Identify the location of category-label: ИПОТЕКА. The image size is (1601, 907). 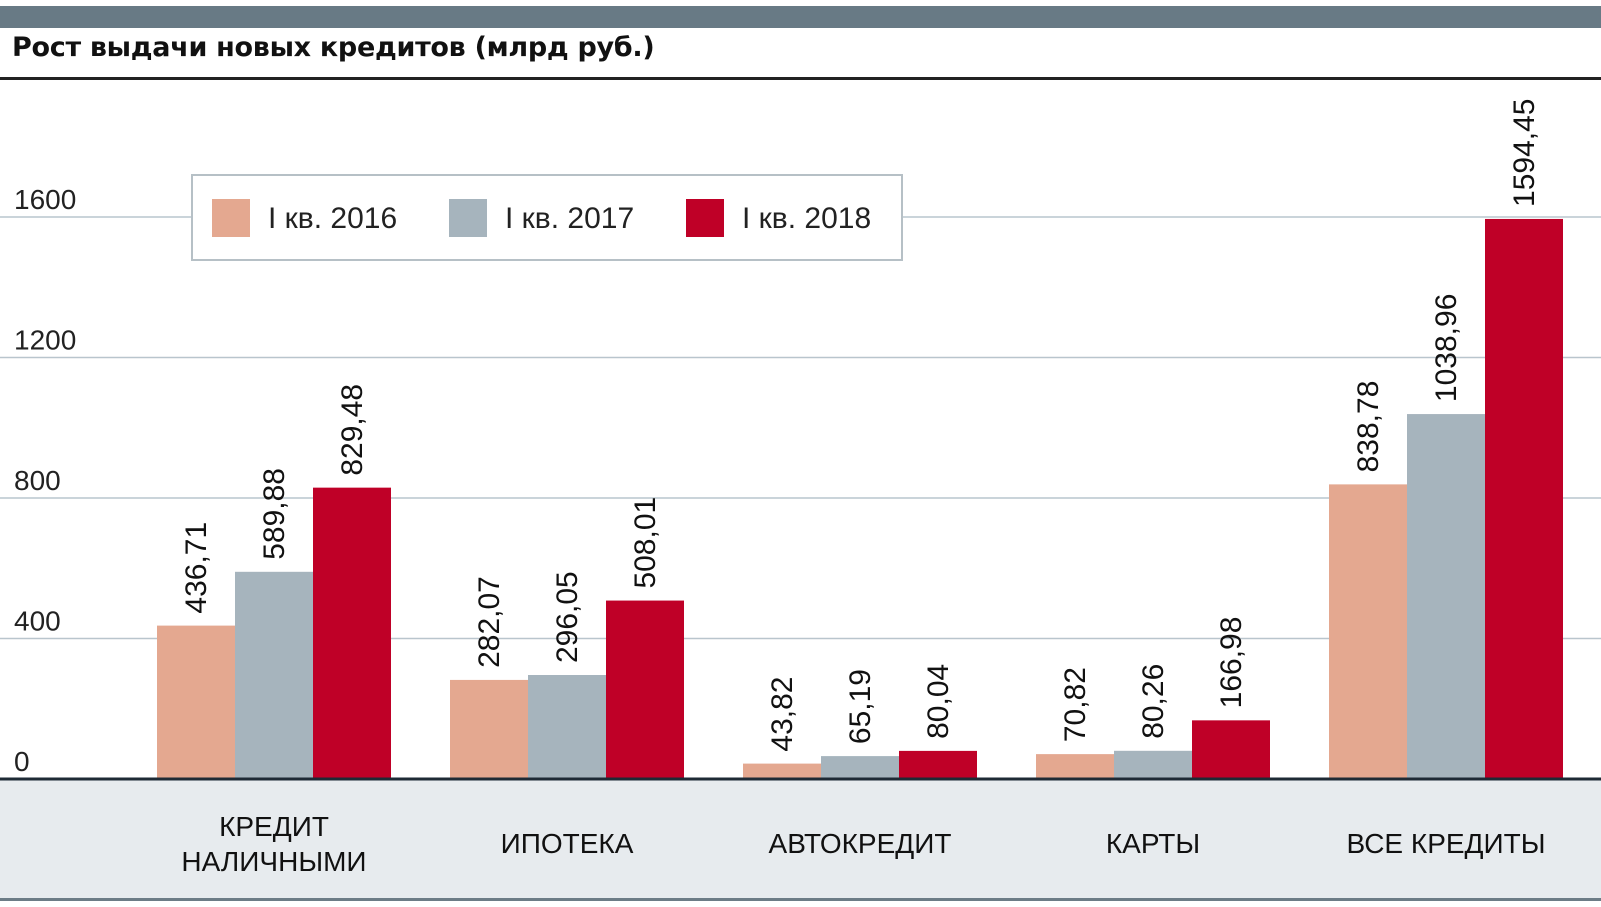
(567, 843).